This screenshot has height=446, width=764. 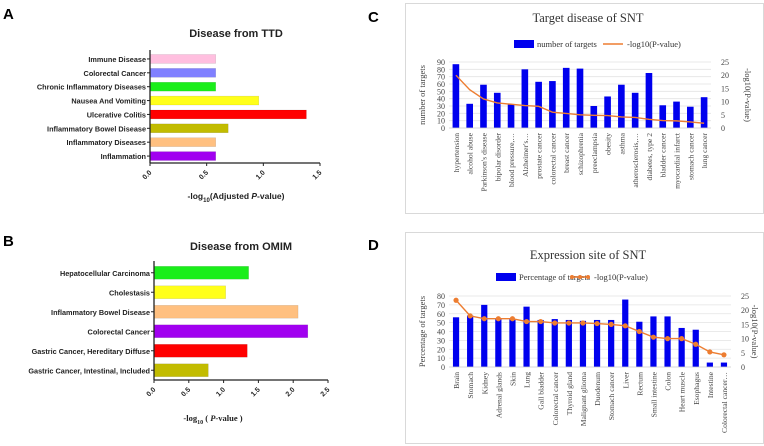 I want to click on y2-tick-label: 20, so click(x=725, y=75).